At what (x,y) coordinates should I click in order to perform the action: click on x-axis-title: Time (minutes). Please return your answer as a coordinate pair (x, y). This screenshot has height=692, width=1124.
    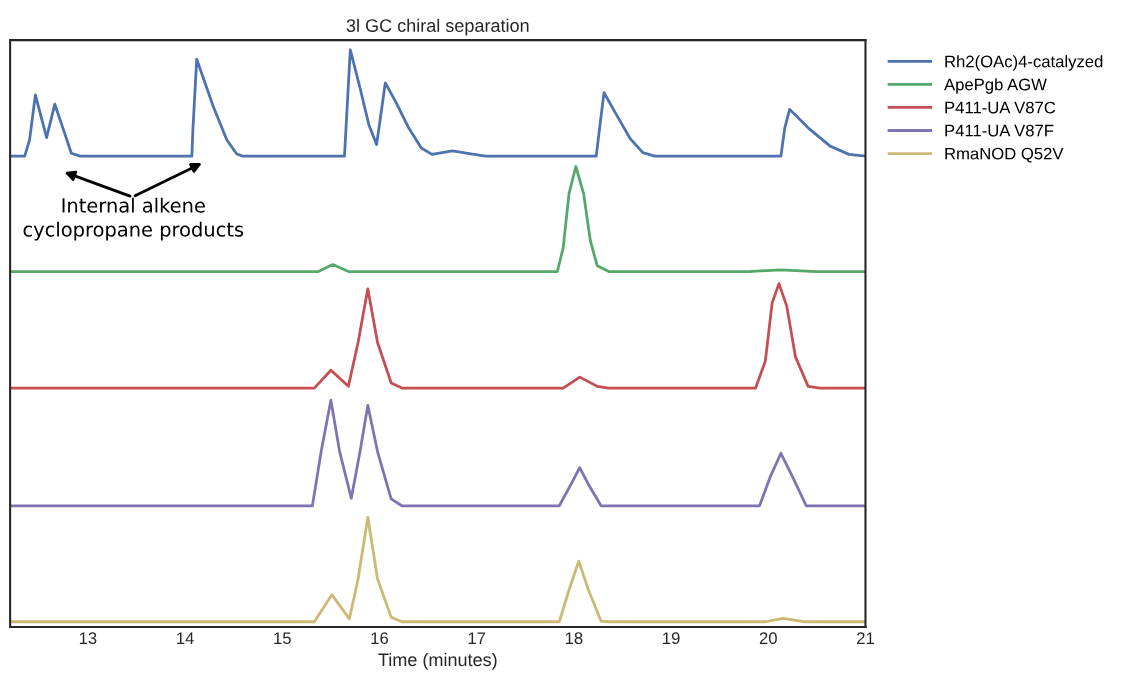
    Looking at the image, I should click on (437, 661).